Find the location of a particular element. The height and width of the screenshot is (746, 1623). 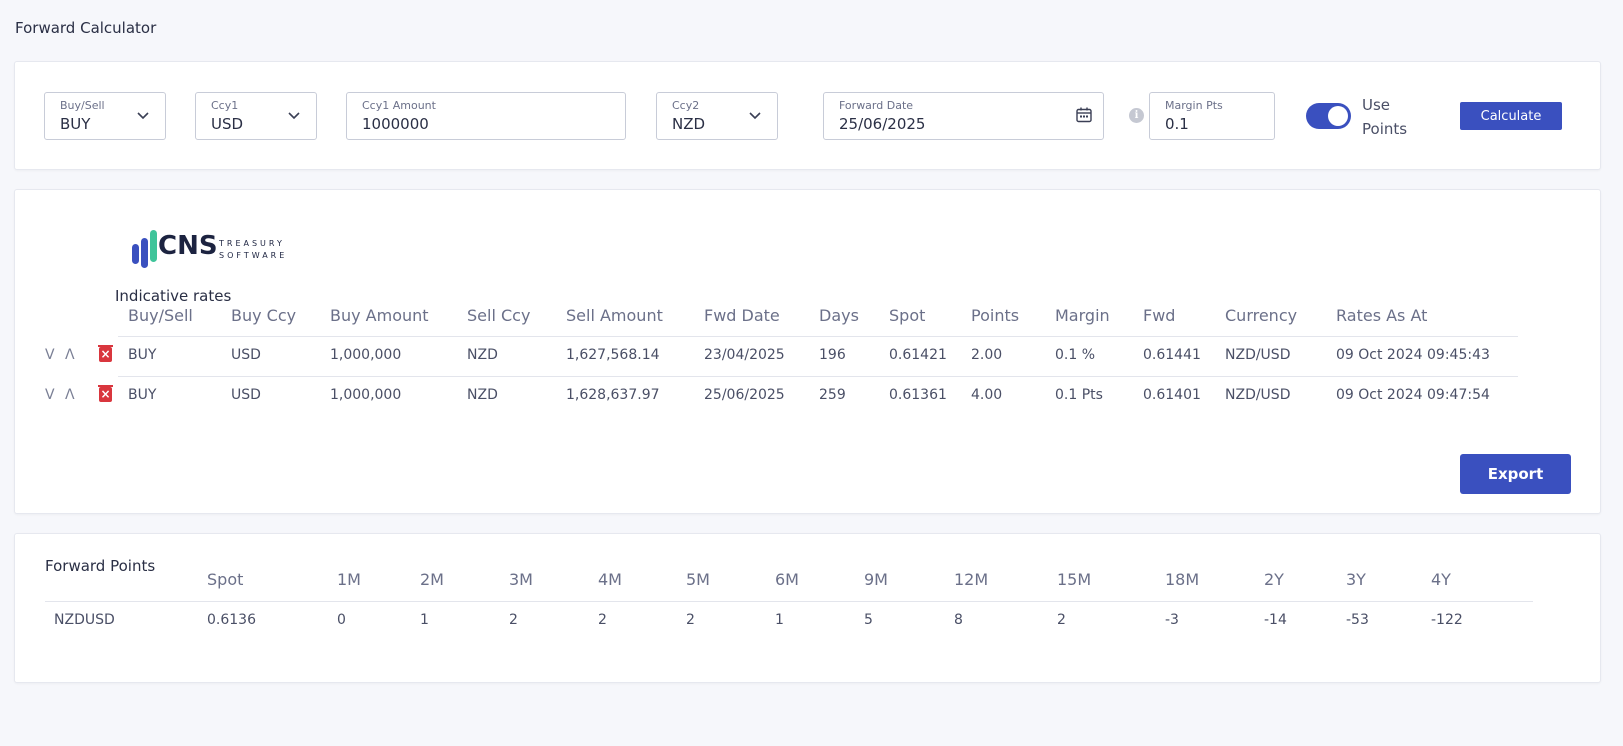

table-cell: -3 is located at coordinates (1172, 620).